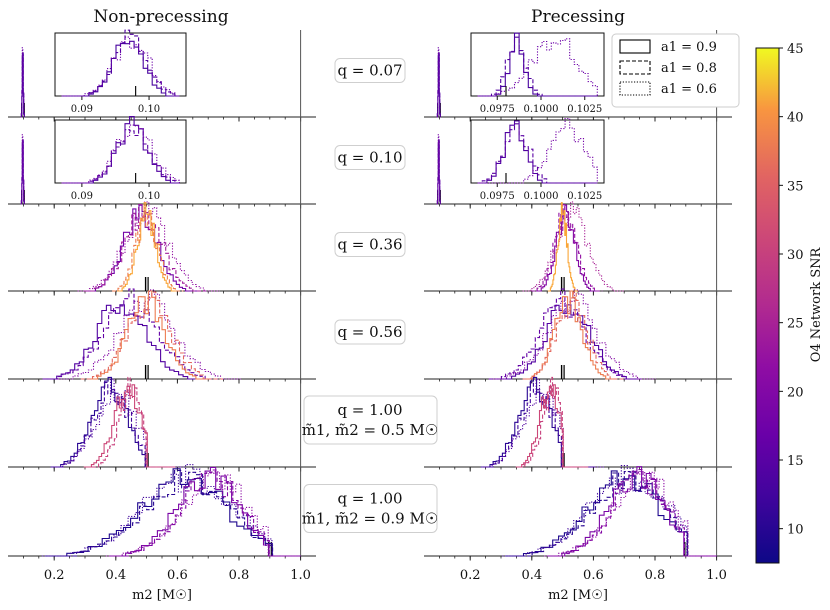  I want to click on q-label-row-6: q = 1.00 m̃1, m̃2 = 0.9 M☉, so click(370, 508).